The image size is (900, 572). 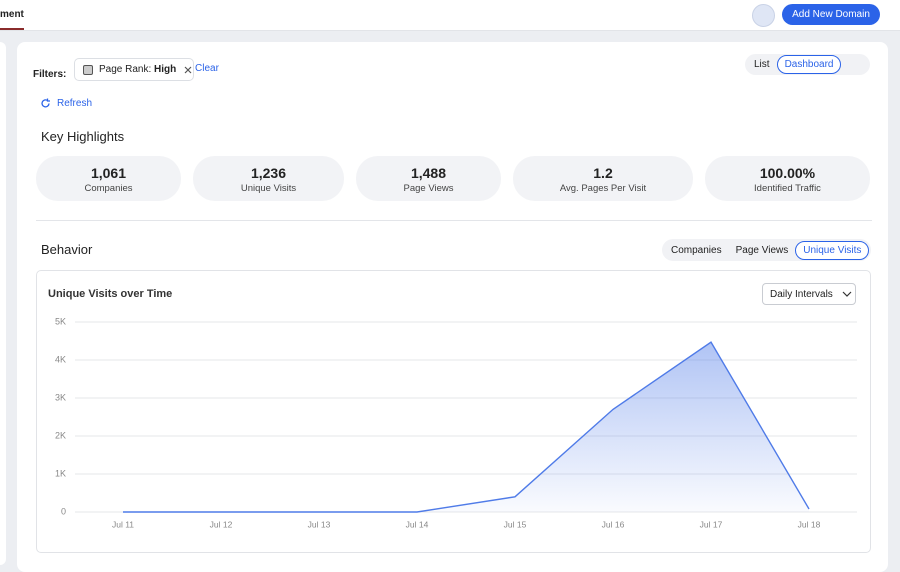 What do you see at coordinates (60, 473) in the screenshot?
I see `y-tick-label: 1K` at bounding box center [60, 473].